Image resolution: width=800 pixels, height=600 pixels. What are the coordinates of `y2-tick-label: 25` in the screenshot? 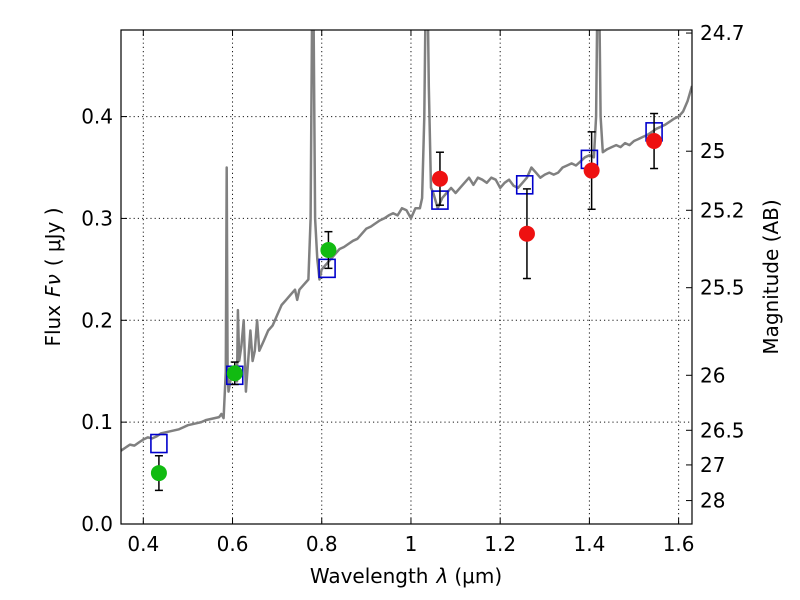 It's located at (712, 151).